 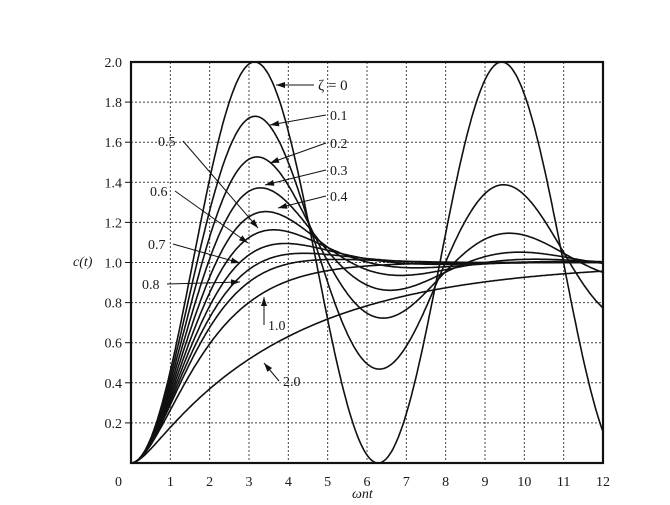 What do you see at coordinates (406, 482) in the screenshot?
I see `x-tick-label: 7` at bounding box center [406, 482].